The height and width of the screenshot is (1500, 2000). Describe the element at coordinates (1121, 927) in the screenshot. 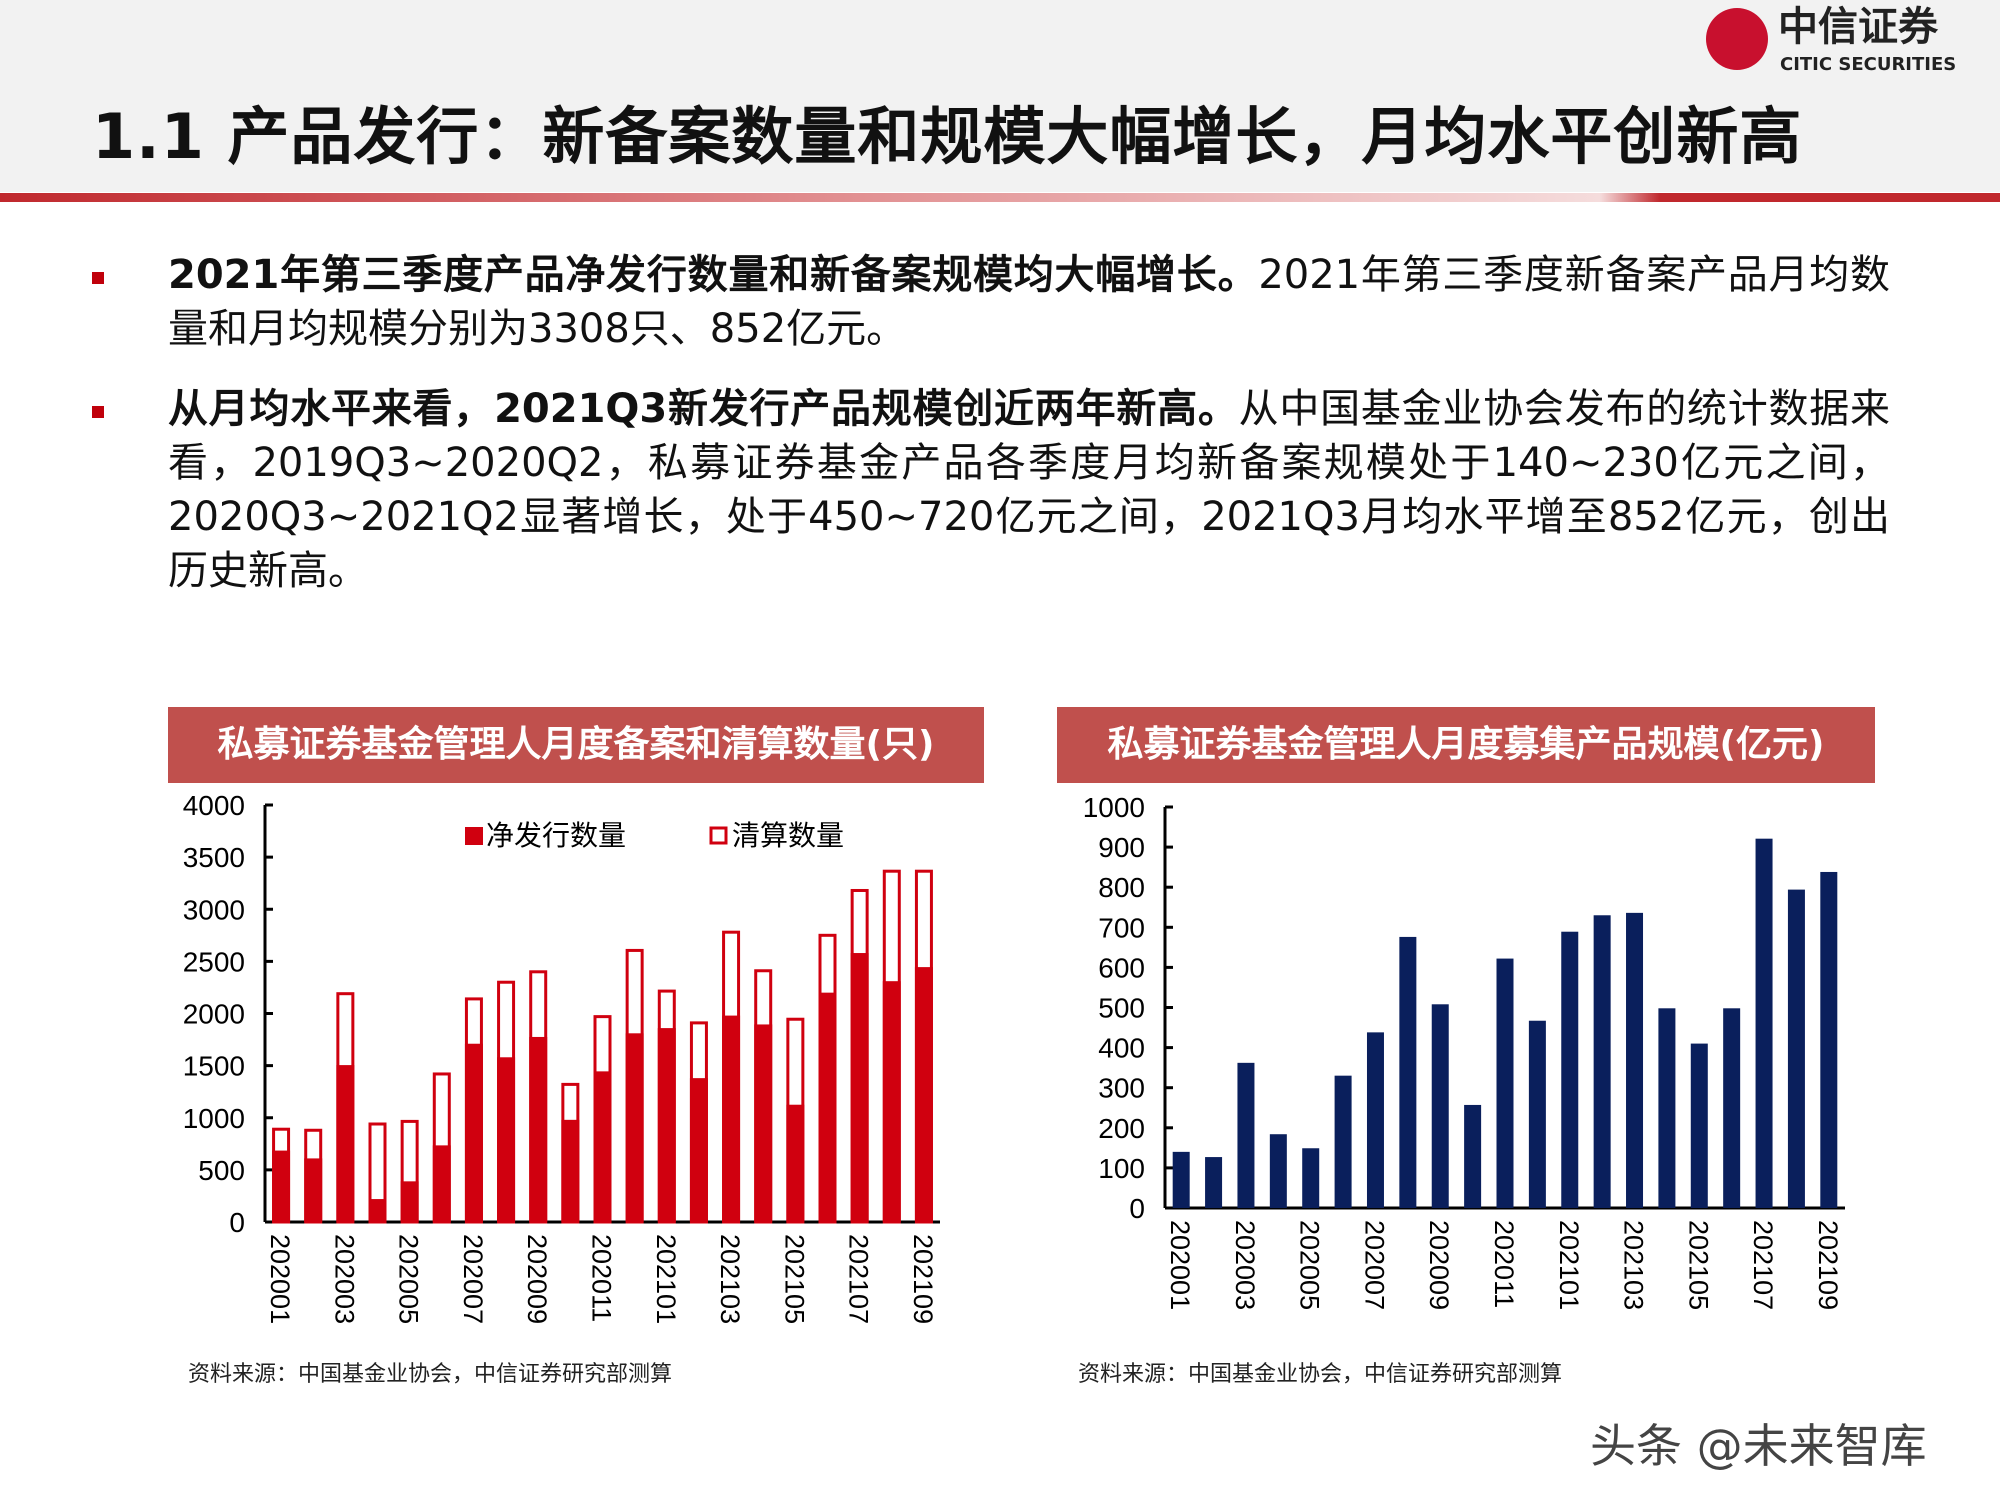

I see `y-tick-label: 700` at that location.